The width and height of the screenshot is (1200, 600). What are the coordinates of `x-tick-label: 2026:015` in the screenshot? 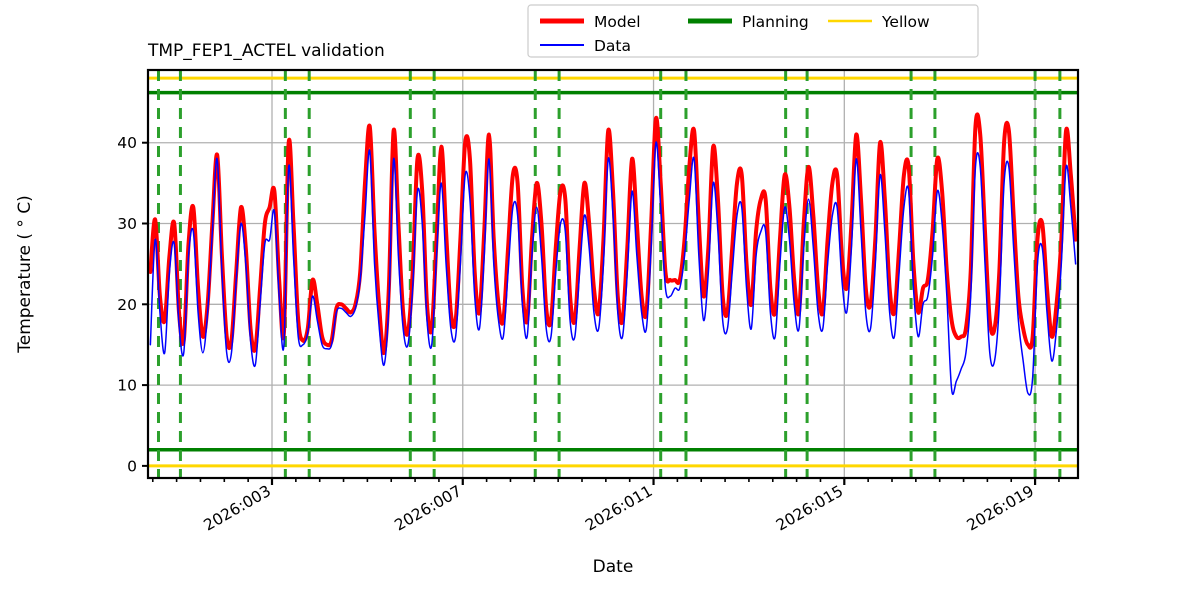 It's located at (809, 508).